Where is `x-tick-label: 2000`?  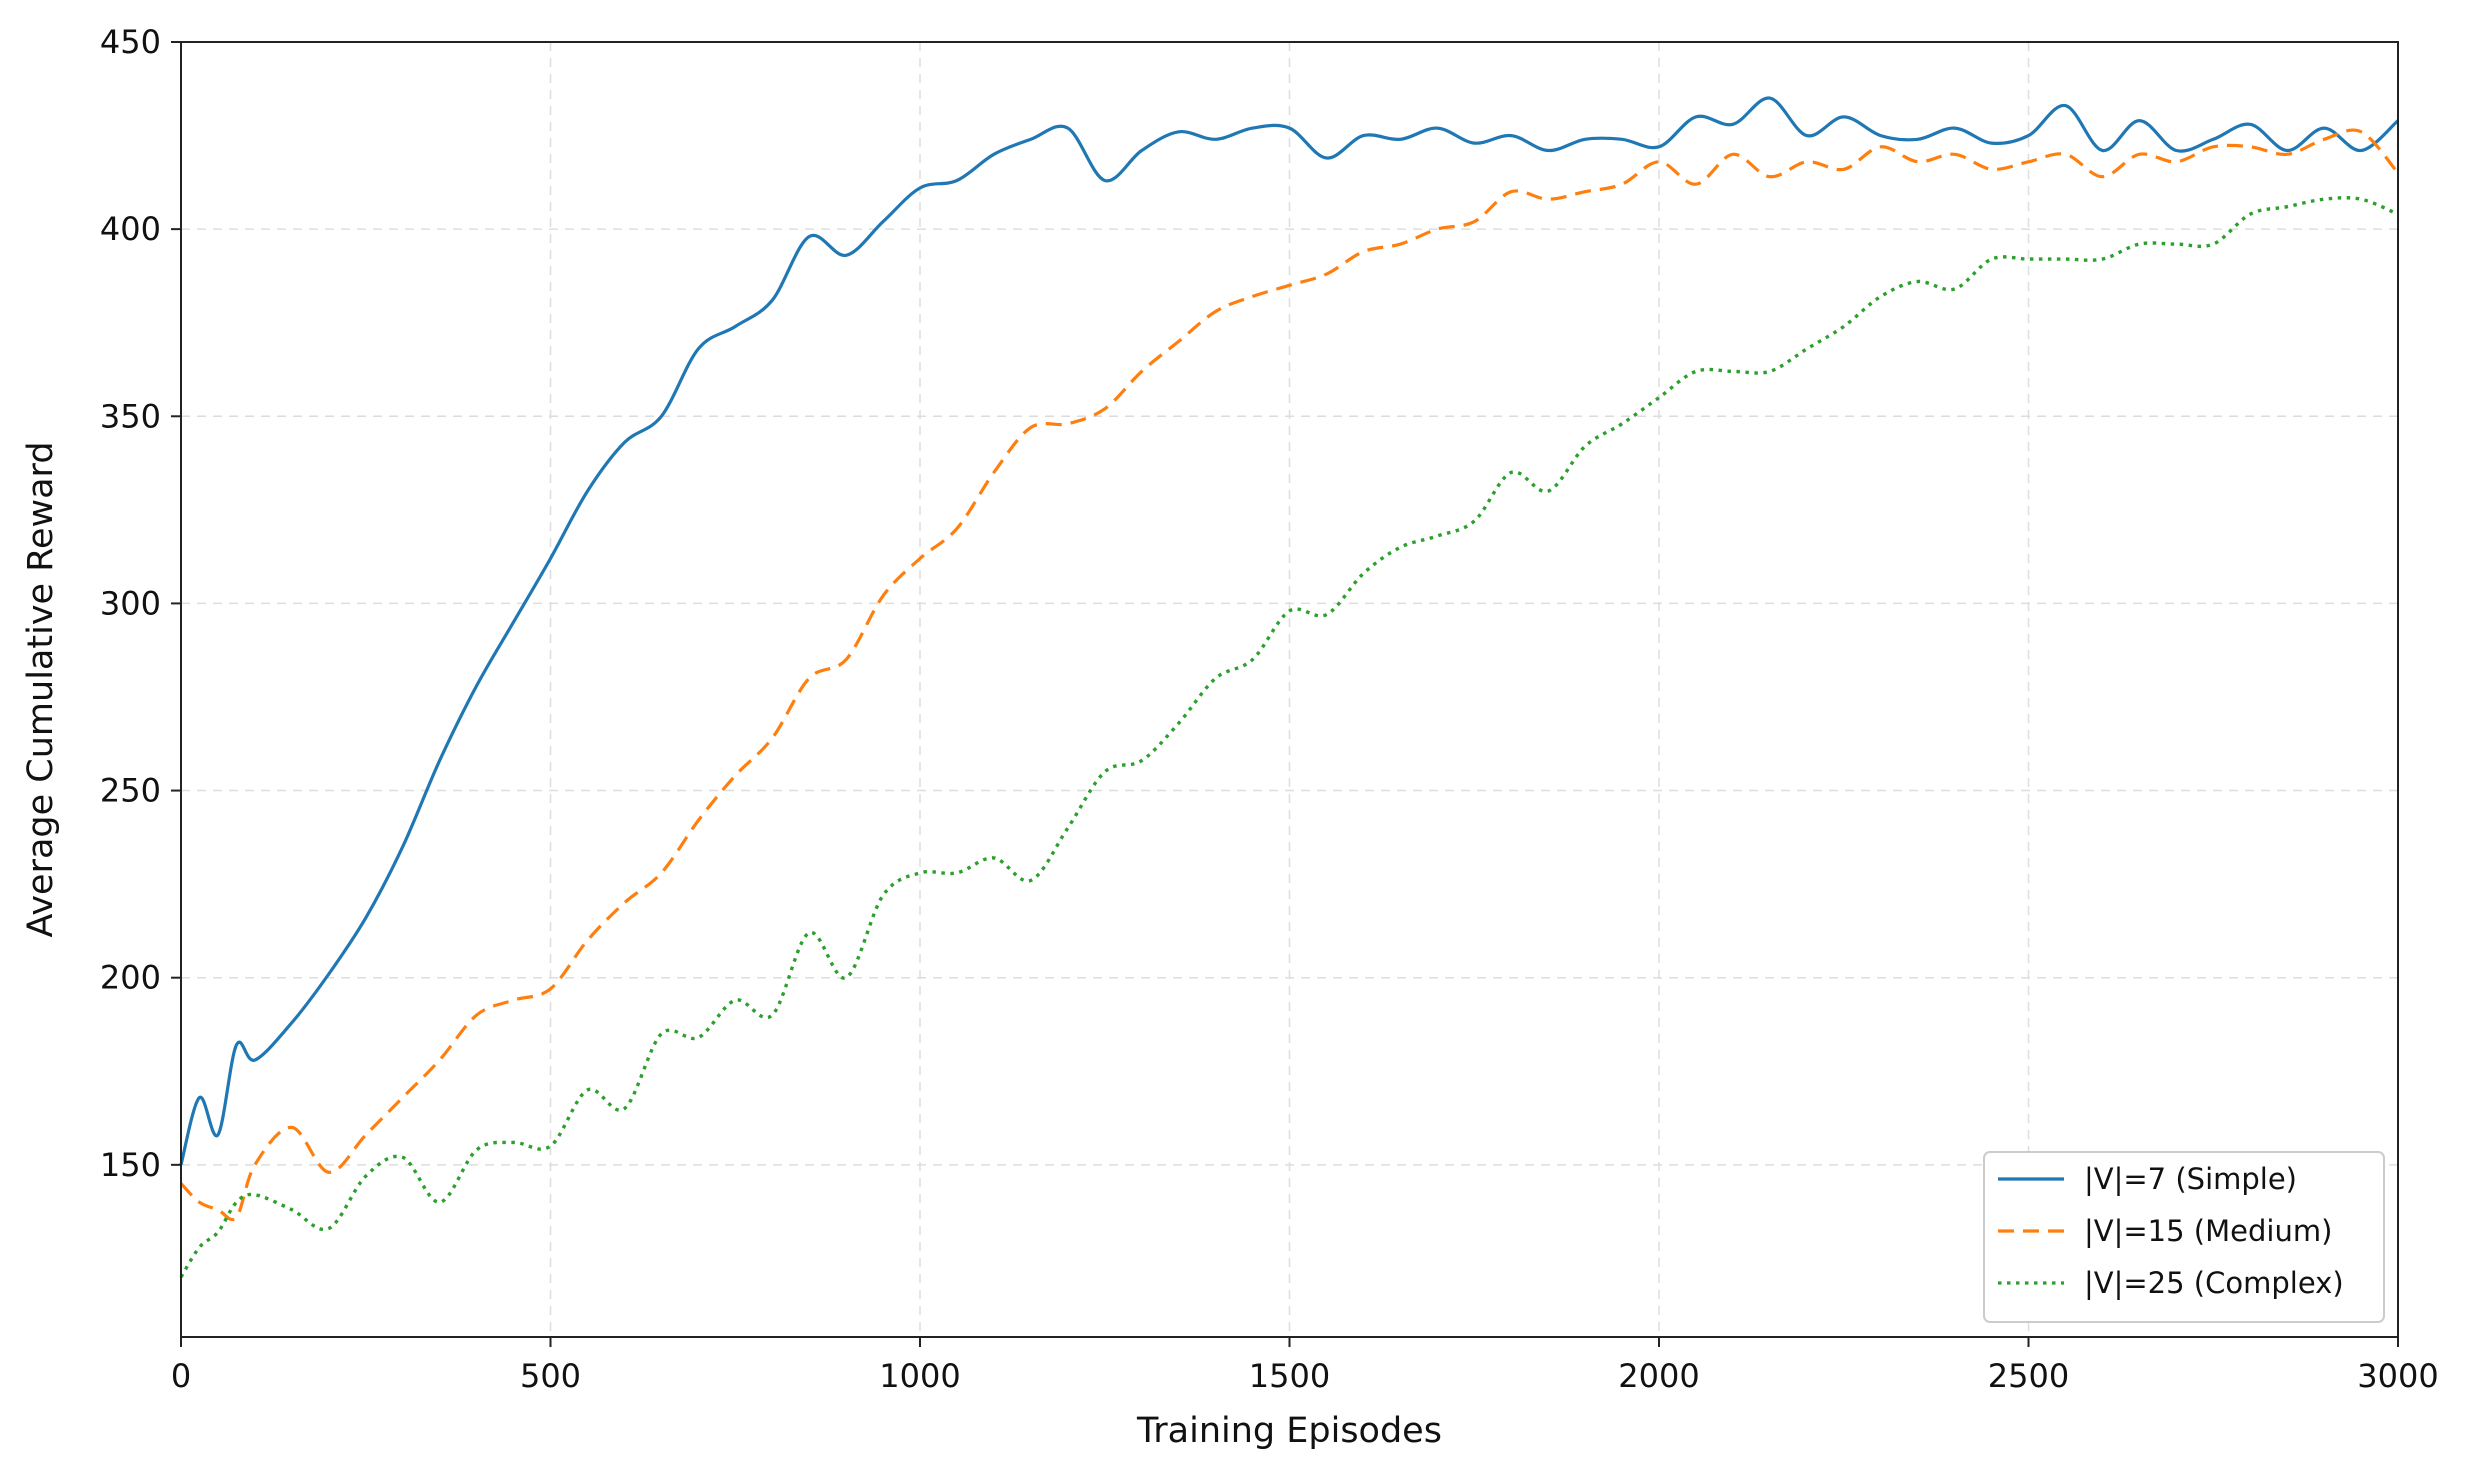 x-tick-label: 2000 is located at coordinates (1658, 1376).